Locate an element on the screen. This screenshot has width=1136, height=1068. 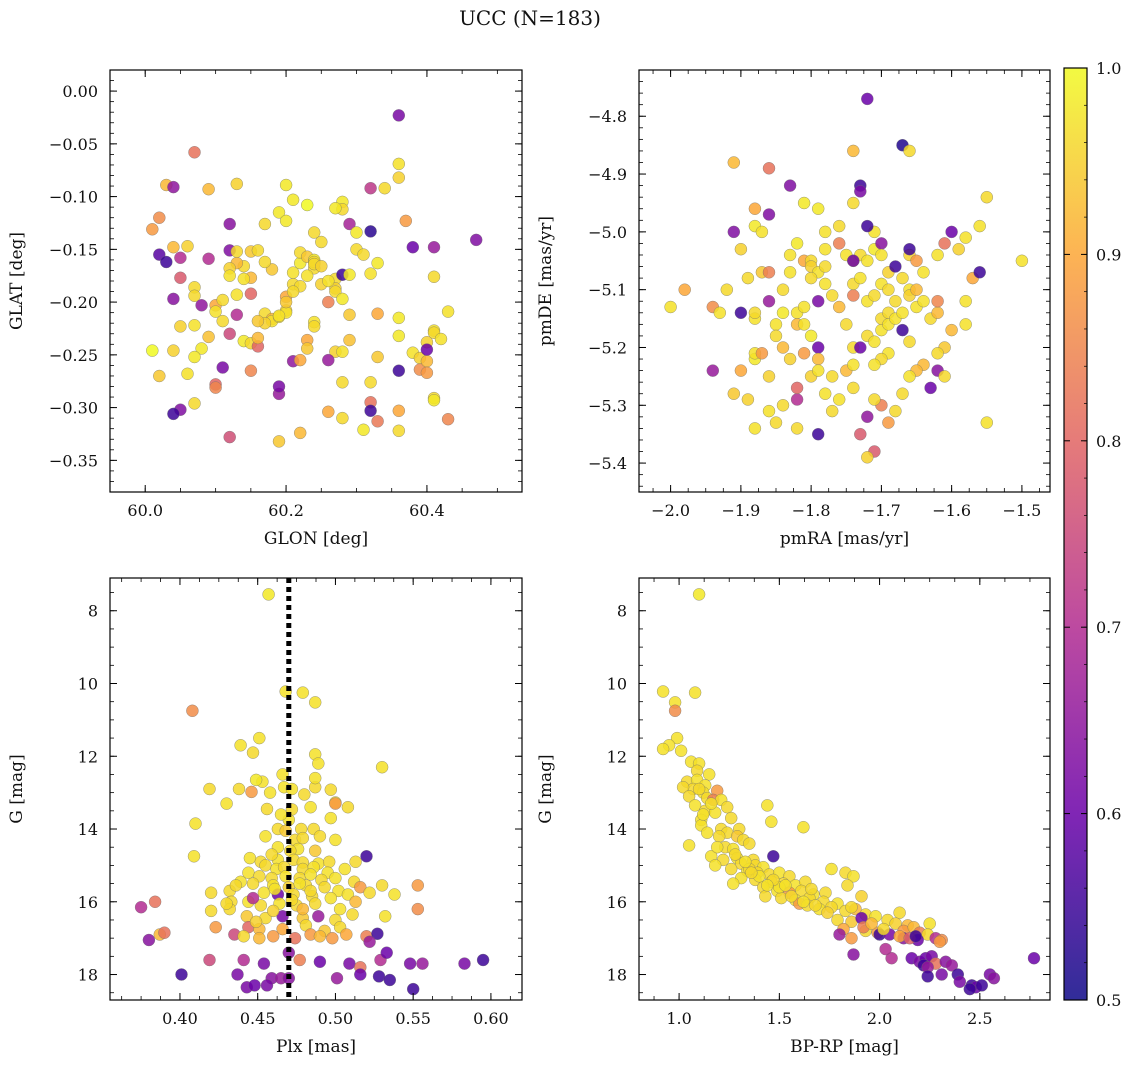
y-axis-label: pmDE [mas/yr] is located at coordinates (546, 281).